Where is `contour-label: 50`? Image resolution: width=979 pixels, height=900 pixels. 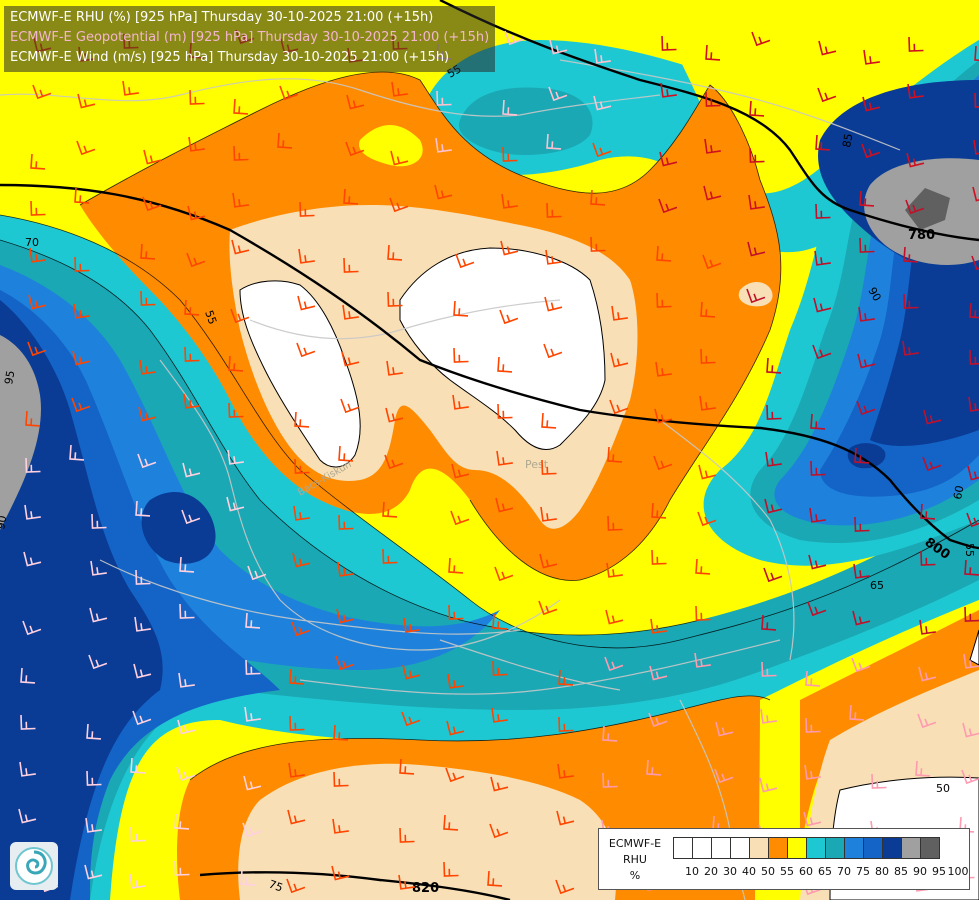 contour-label: 50 is located at coordinates (943, 788).